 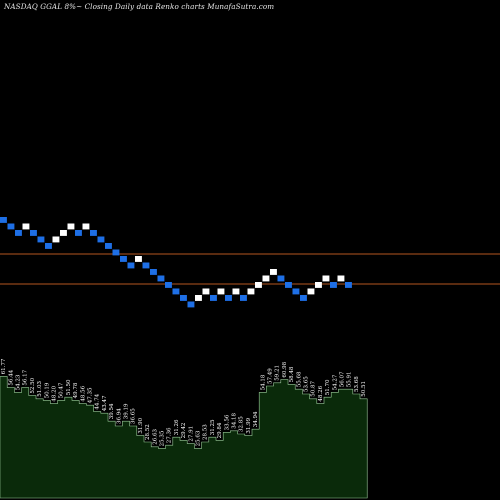 I want to click on volume-label: 50.87, so click(x=314, y=389).